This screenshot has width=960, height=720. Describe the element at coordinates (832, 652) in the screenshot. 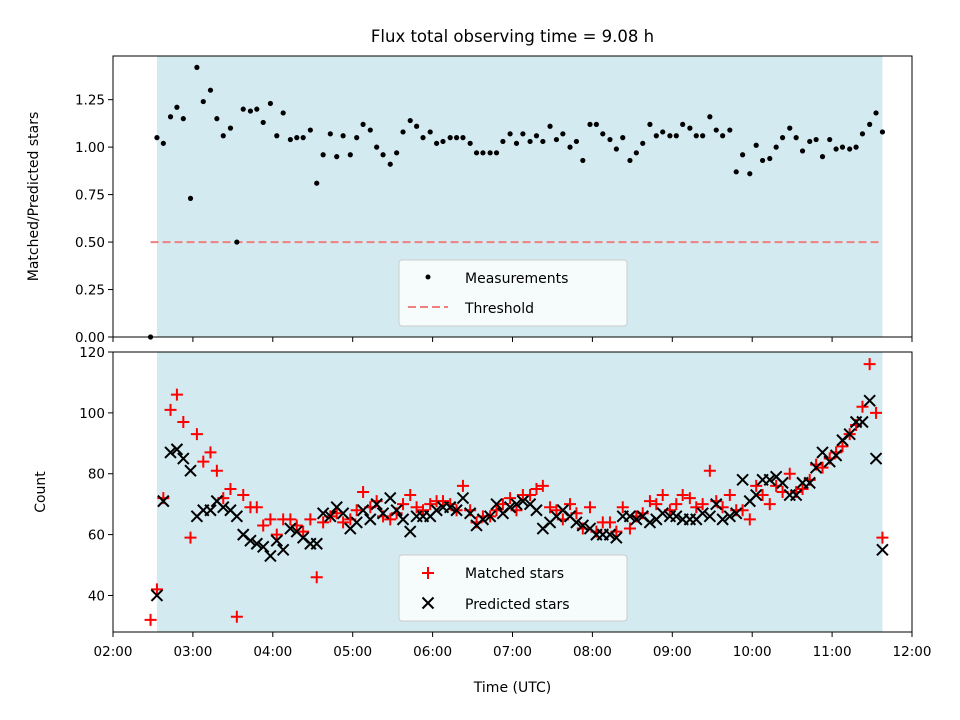

I see `x-tick-label: 11:00` at that location.